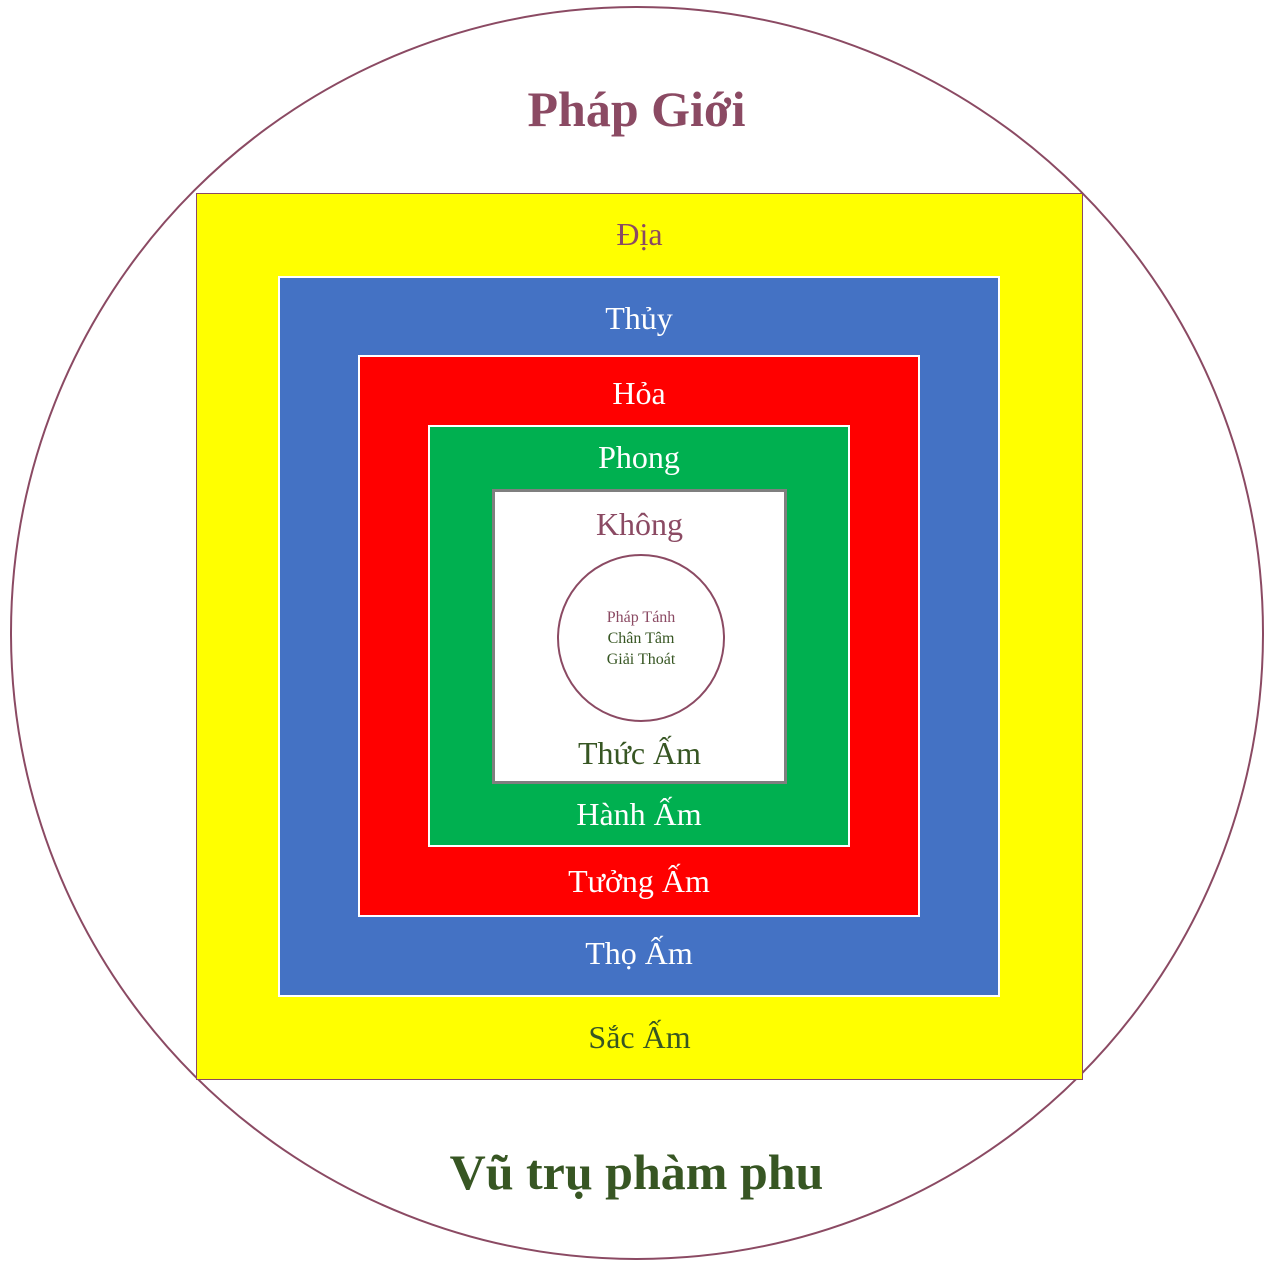 This screenshot has height=1262, width=1273. Describe the element at coordinates (639, 881) in the screenshot. I see `label-tuong-am: Tưởng Ấm` at that location.